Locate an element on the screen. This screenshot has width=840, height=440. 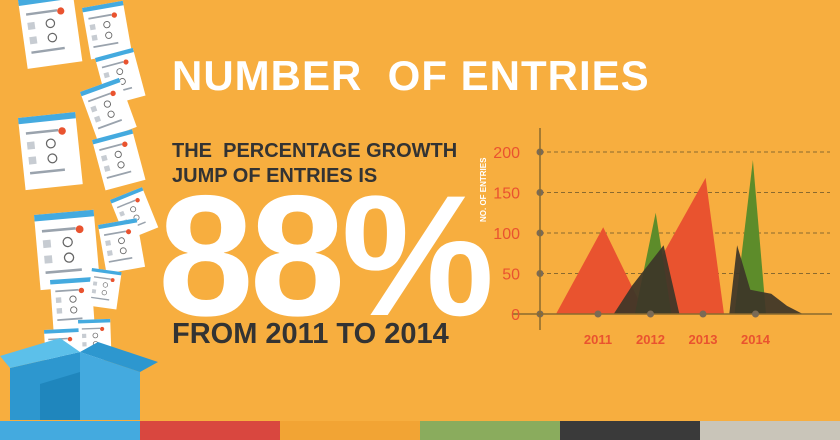
y-tick-label: 50 is located at coordinates (511, 275).